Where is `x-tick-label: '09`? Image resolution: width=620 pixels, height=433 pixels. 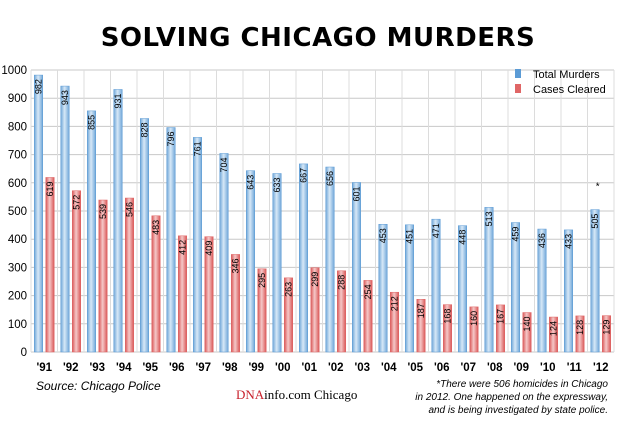
x-tick-label: '09 is located at coordinates (521, 368).